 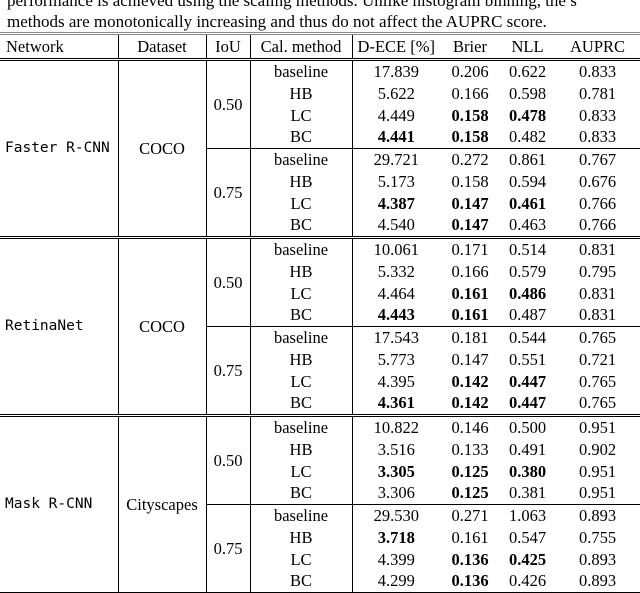 What do you see at coordinates (597, 315) in the screenshot?
I see `auprc-cell: 0.831` at bounding box center [597, 315].